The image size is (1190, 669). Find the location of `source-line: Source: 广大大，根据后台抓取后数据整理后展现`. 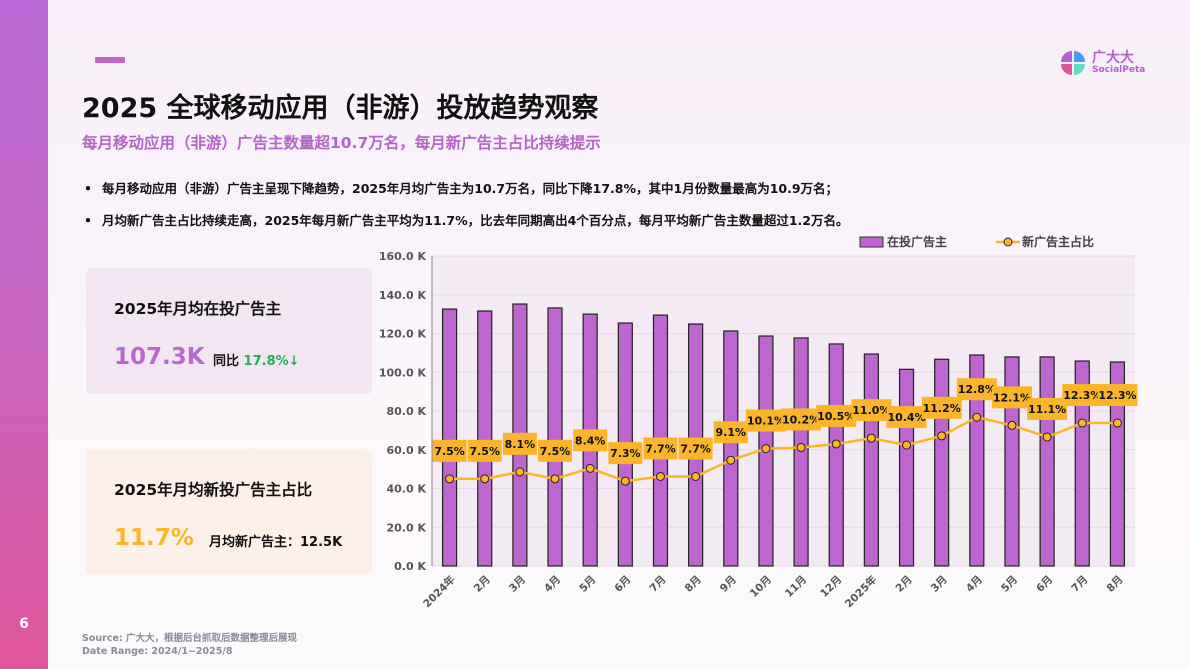

source-line: Source: 广大大，根据后台抓取后数据整理后展现 is located at coordinates (189, 638).